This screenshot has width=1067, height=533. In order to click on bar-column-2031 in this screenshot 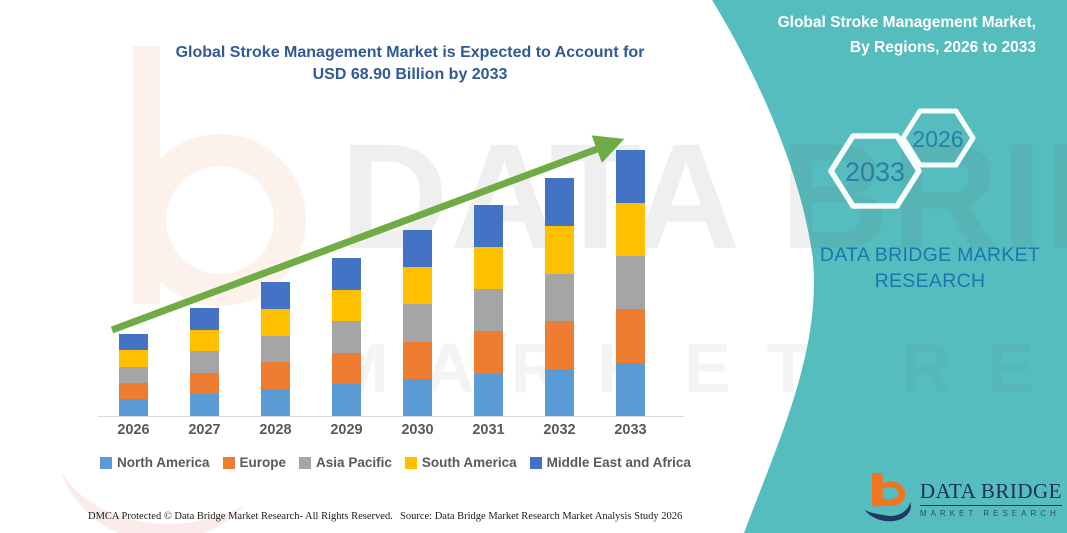, I will do `click(488, 268)`.